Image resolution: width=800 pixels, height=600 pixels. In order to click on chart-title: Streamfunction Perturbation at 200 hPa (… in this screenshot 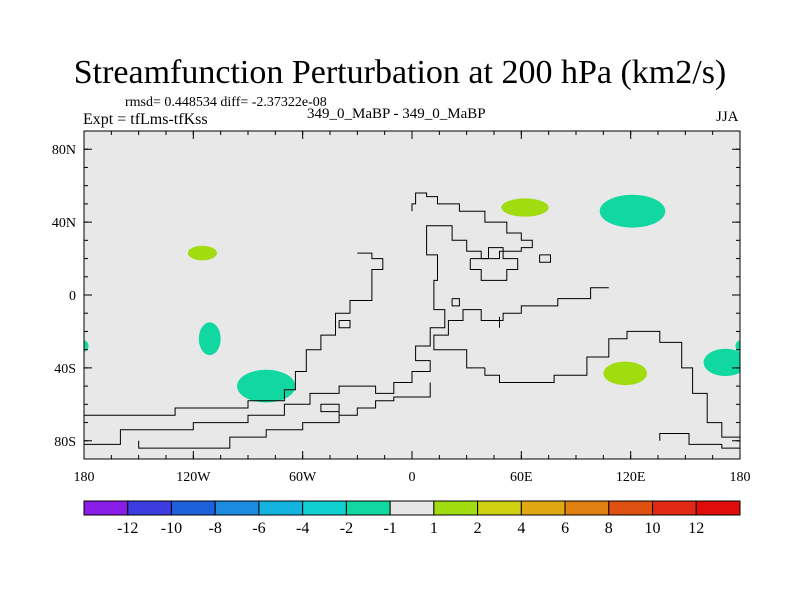, I will do `click(400, 72)`.